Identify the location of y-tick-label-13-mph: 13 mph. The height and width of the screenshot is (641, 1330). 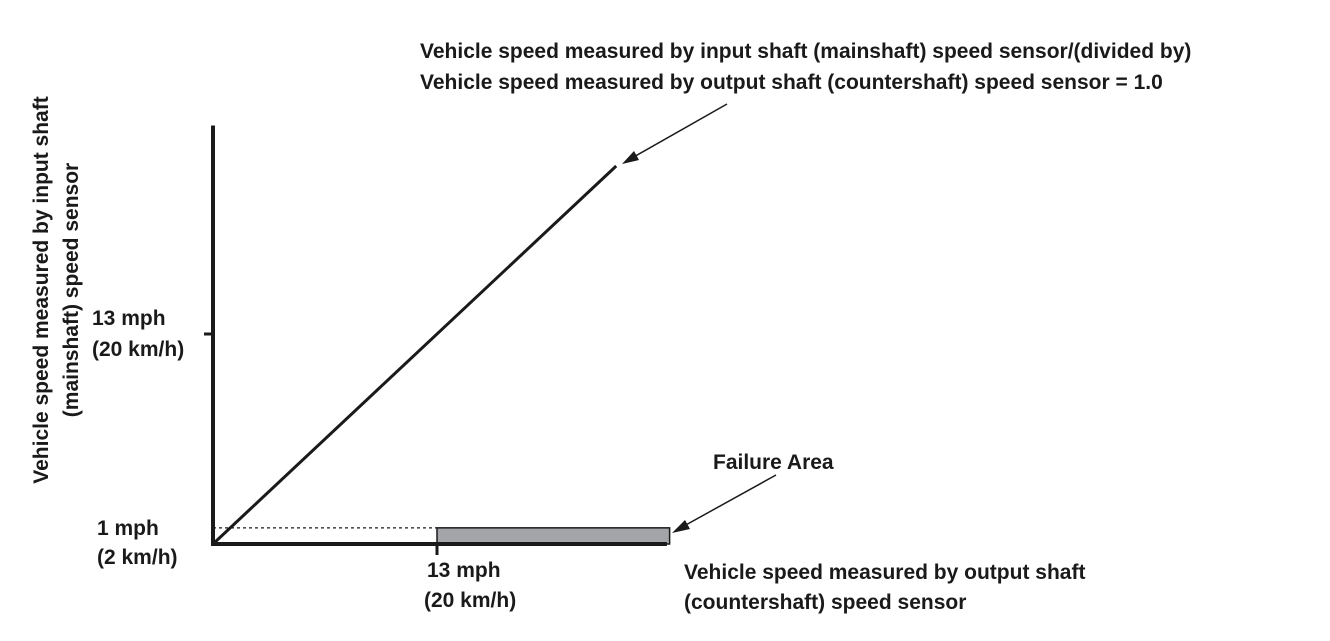
(129, 318).